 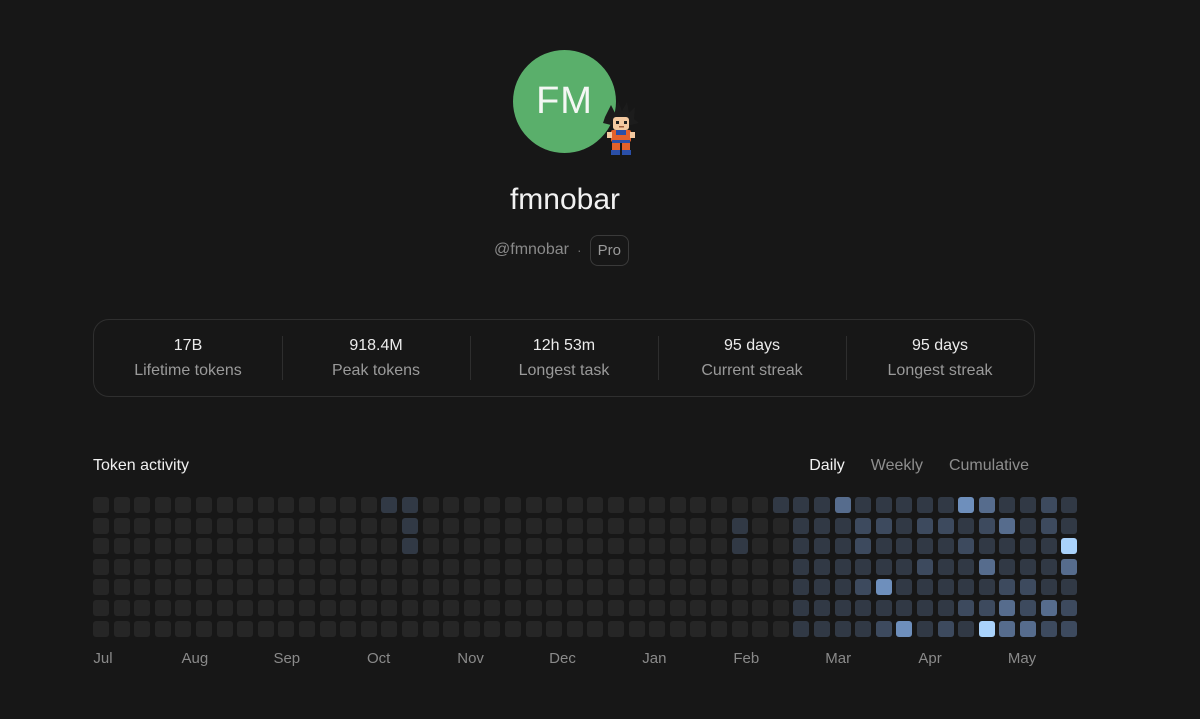 I want to click on tab-cumulative: Cumulative, so click(x=988, y=465).